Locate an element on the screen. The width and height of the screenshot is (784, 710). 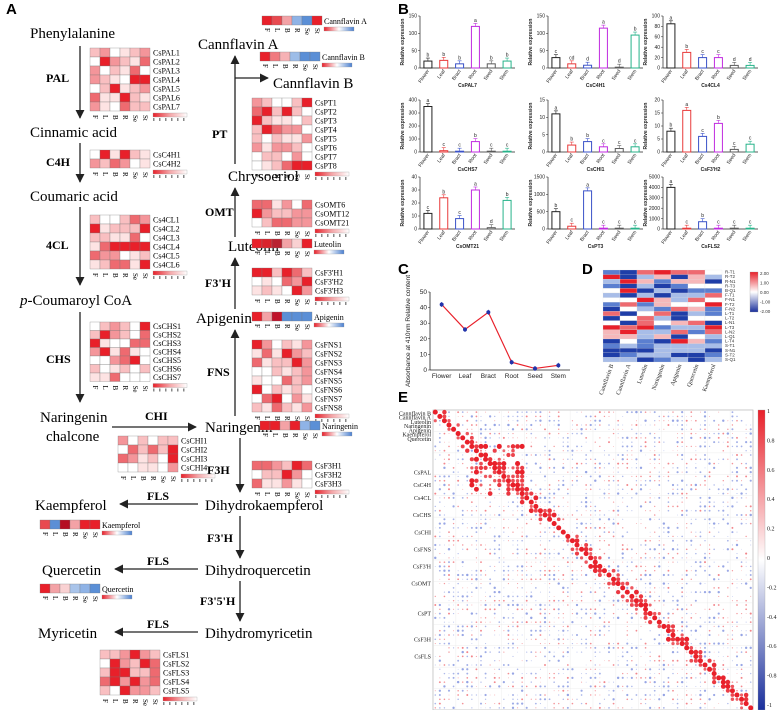
strip-label: Cannflavin B is located at coordinates (343, 57).